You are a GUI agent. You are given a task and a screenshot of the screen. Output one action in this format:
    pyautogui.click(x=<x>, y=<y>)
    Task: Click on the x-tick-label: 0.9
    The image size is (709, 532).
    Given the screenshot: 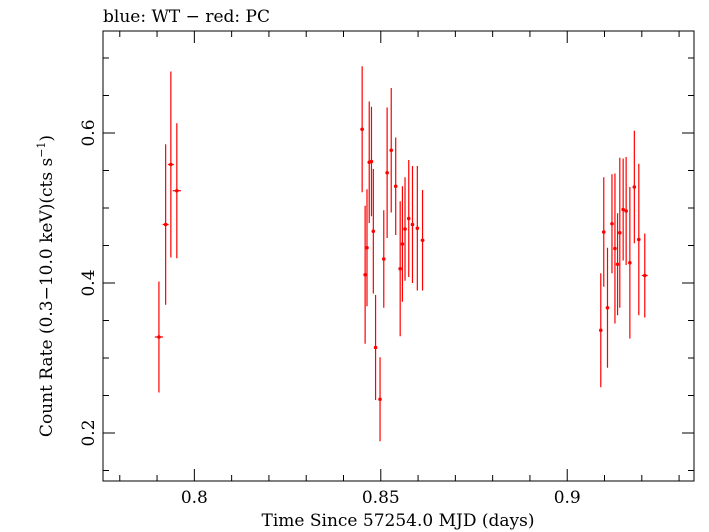 What is the action you would take?
    pyautogui.click(x=567, y=498)
    